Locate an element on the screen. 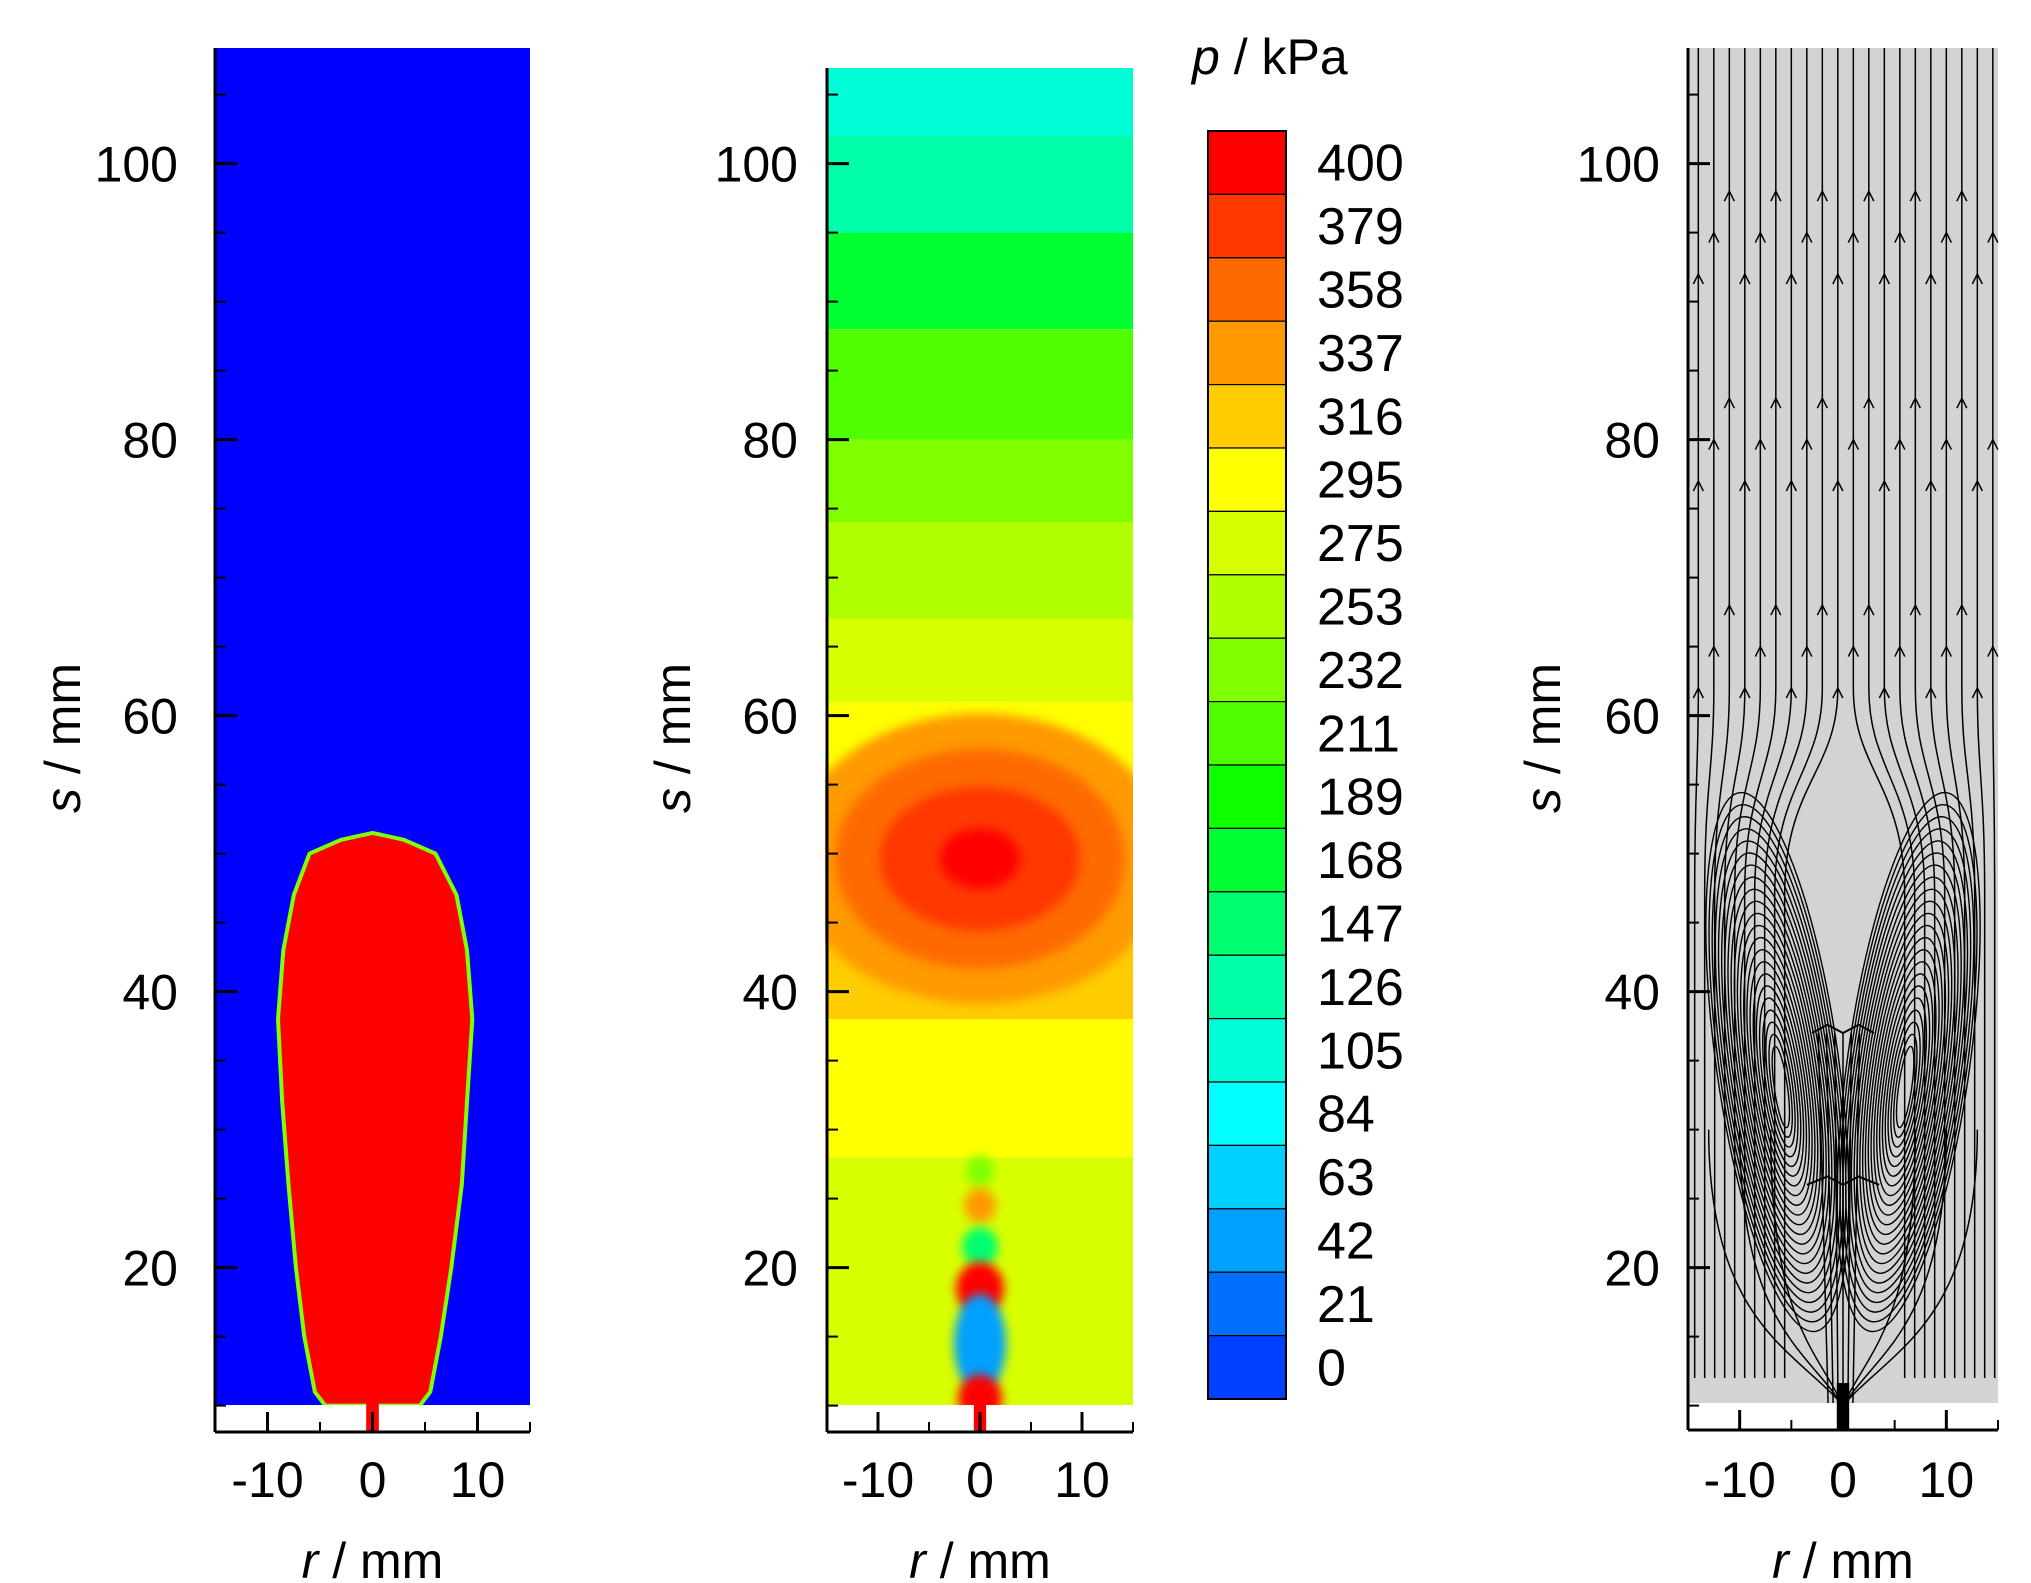  colorbar-level-label: 84 is located at coordinates (1346, 1115).